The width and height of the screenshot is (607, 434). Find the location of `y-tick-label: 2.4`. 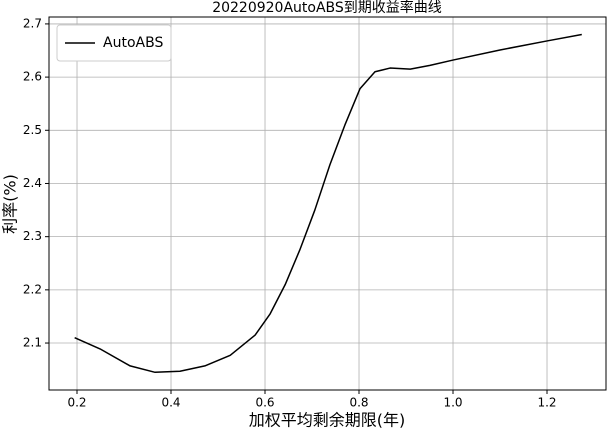

y-tick-label: 2.4 is located at coordinates (32, 183).